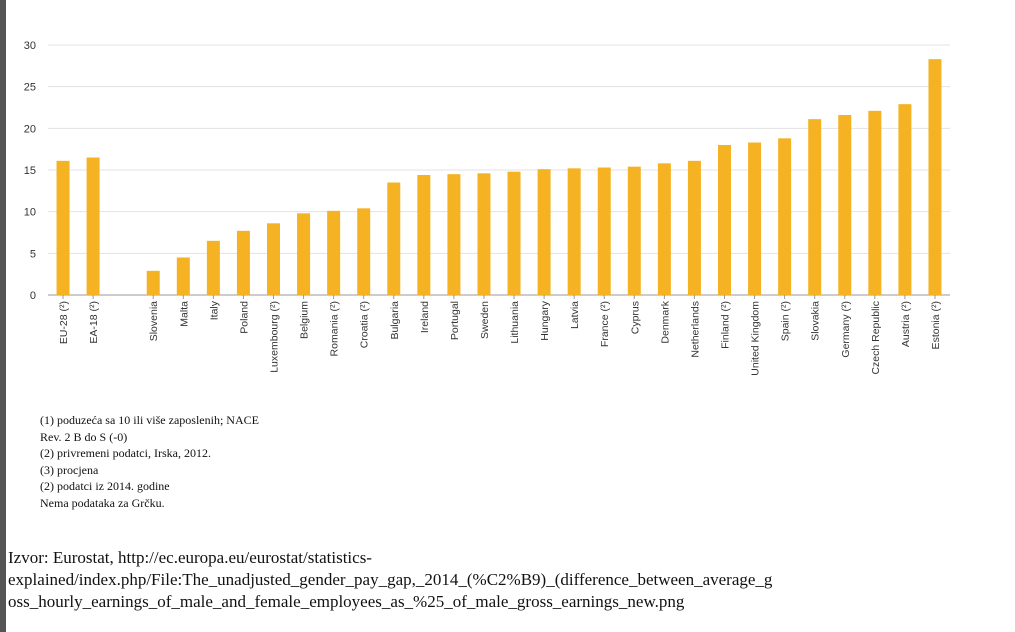 The image size is (1015, 632). Describe the element at coordinates (335, 328) in the screenshot. I see `x-tick-label: Romania (²)` at that location.